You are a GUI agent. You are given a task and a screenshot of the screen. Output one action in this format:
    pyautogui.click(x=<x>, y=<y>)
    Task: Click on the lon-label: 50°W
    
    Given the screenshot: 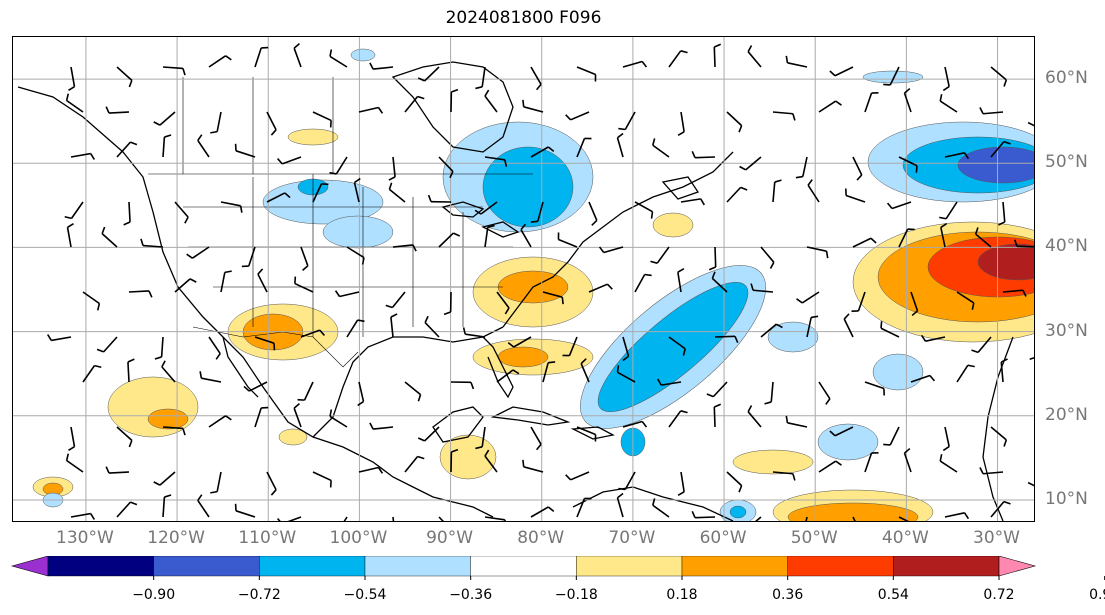 What is the action you would take?
    pyautogui.click(x=814, y=538)
    